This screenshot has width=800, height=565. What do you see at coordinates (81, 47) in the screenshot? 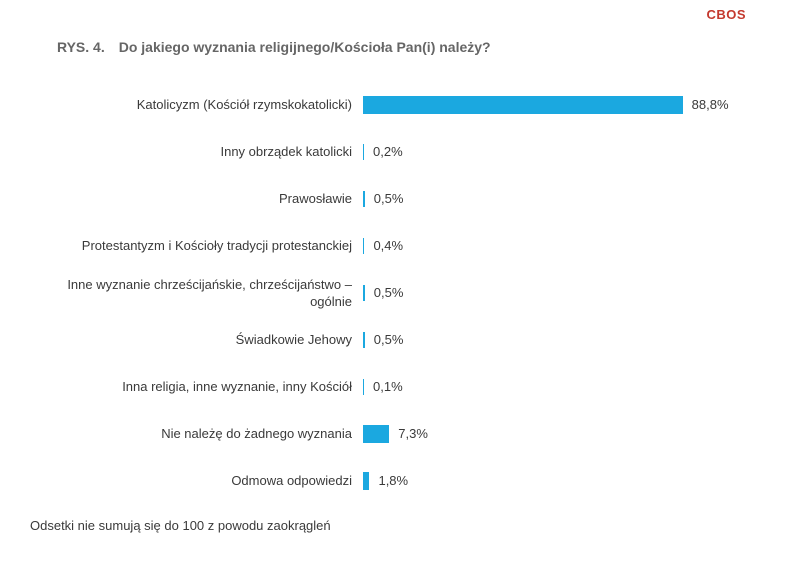
I see `figure-number: RYS. 4.` at bounding box center [81, 47].